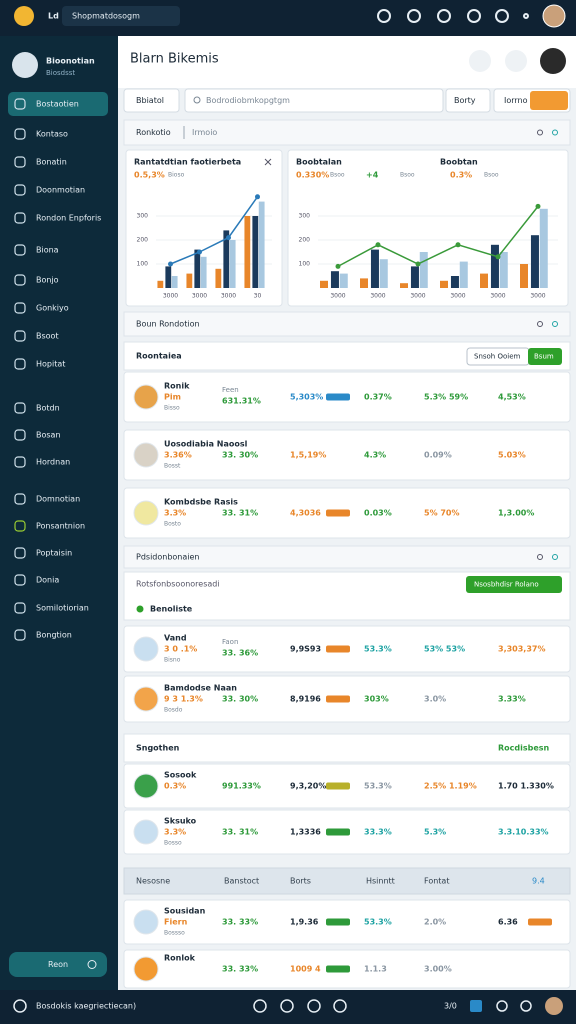  What do you see at coordinates (553, 61) in the screenshot?
I see `header-avatar` at bounding box center [553, 61].